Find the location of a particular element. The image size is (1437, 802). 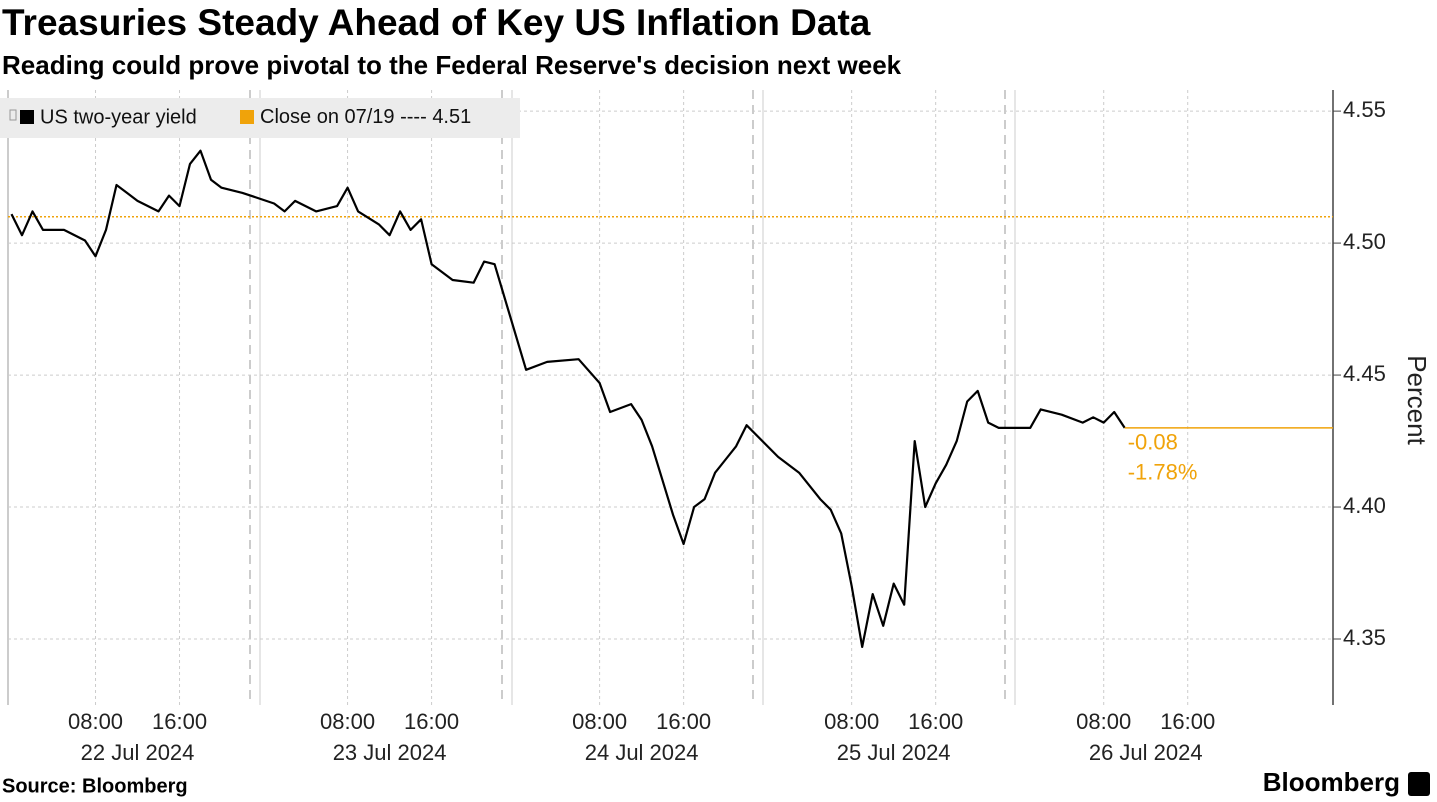

brand: Bloomberg is located at coordinates (1331, 782).